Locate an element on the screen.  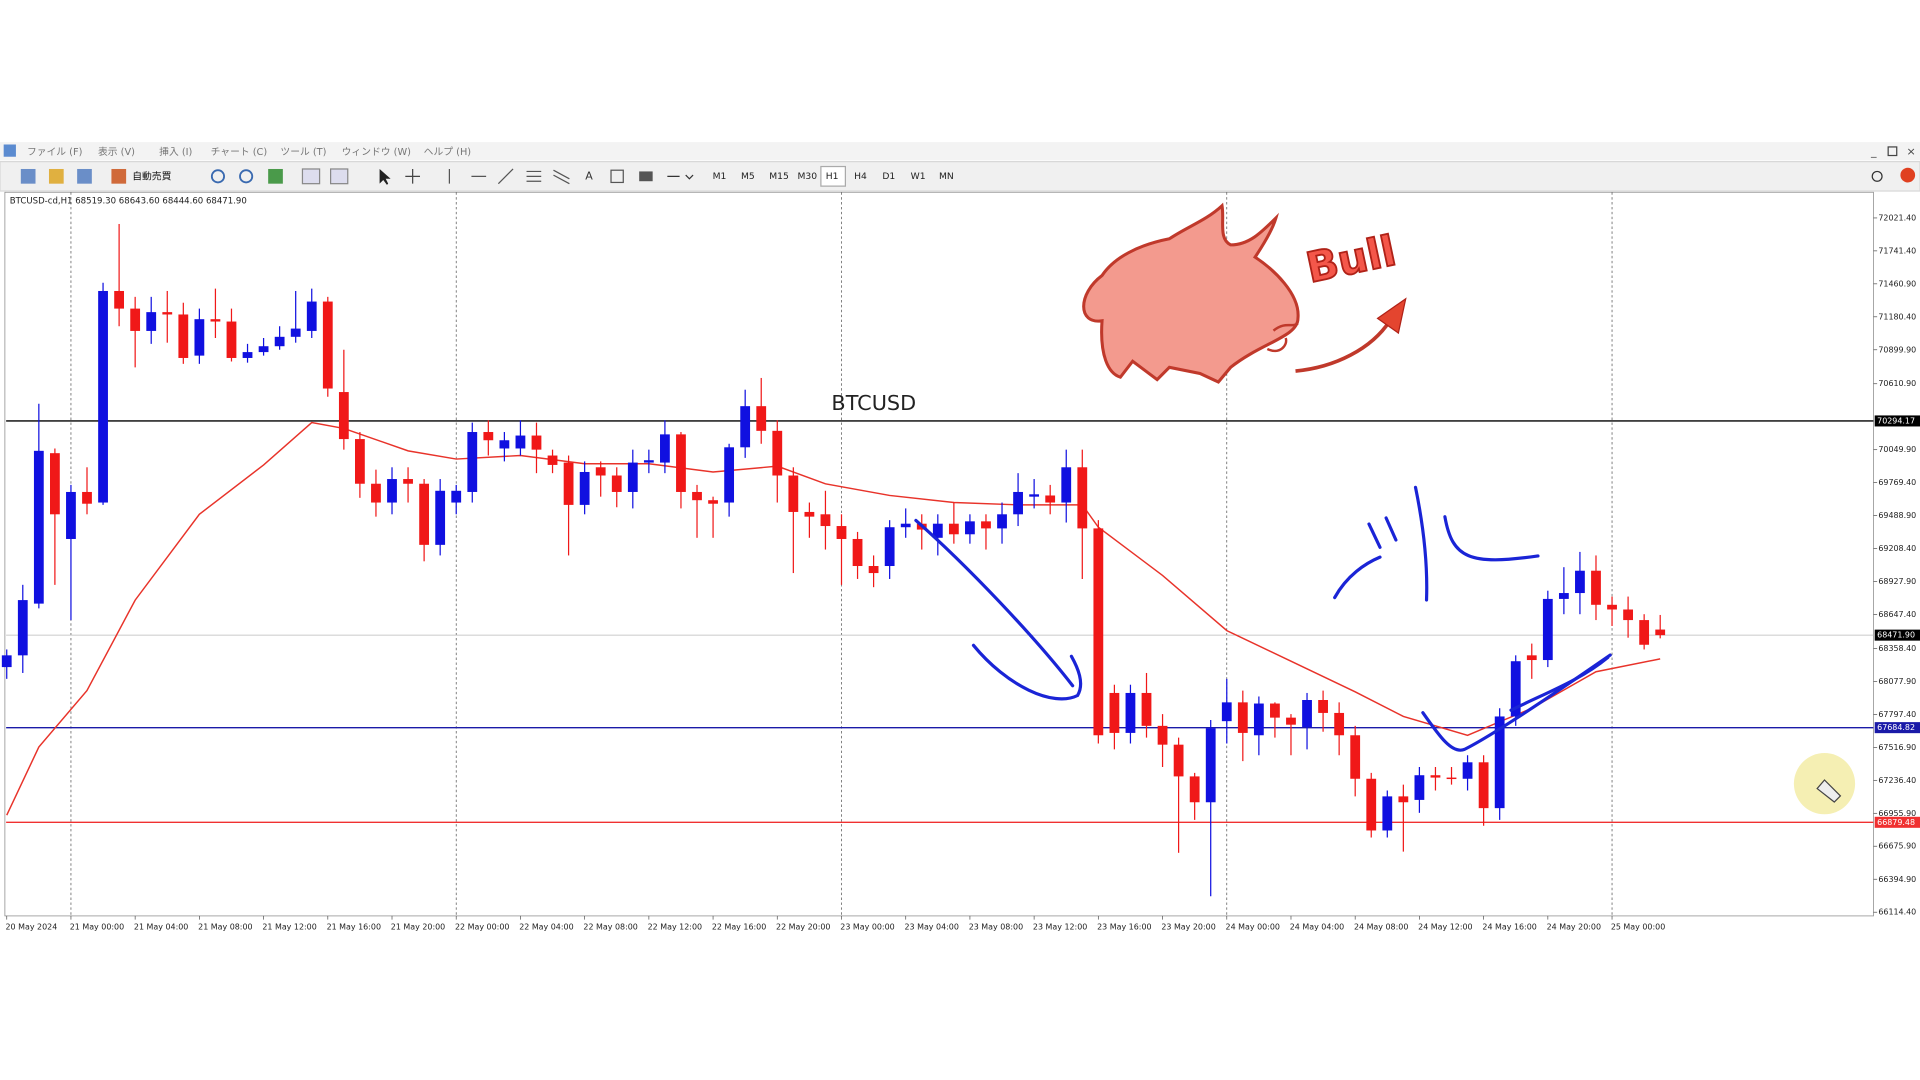
x-tick-label: 24 May 08:00 is located at coordinates (1381, 926).